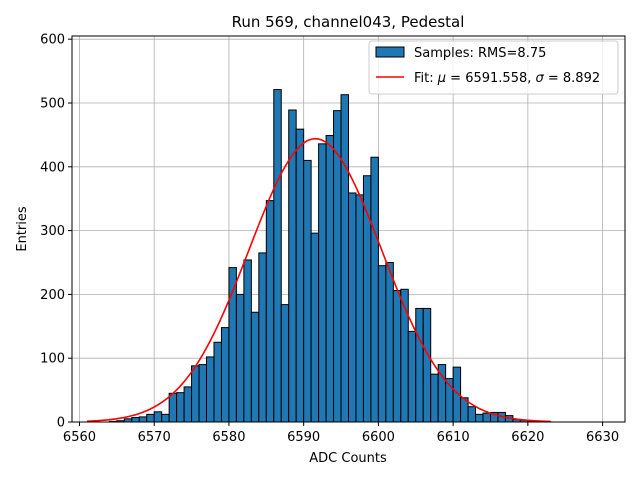 This screenshot has height=480, width=640. I want to click on y-tick-label: 400, so click(52, 167).